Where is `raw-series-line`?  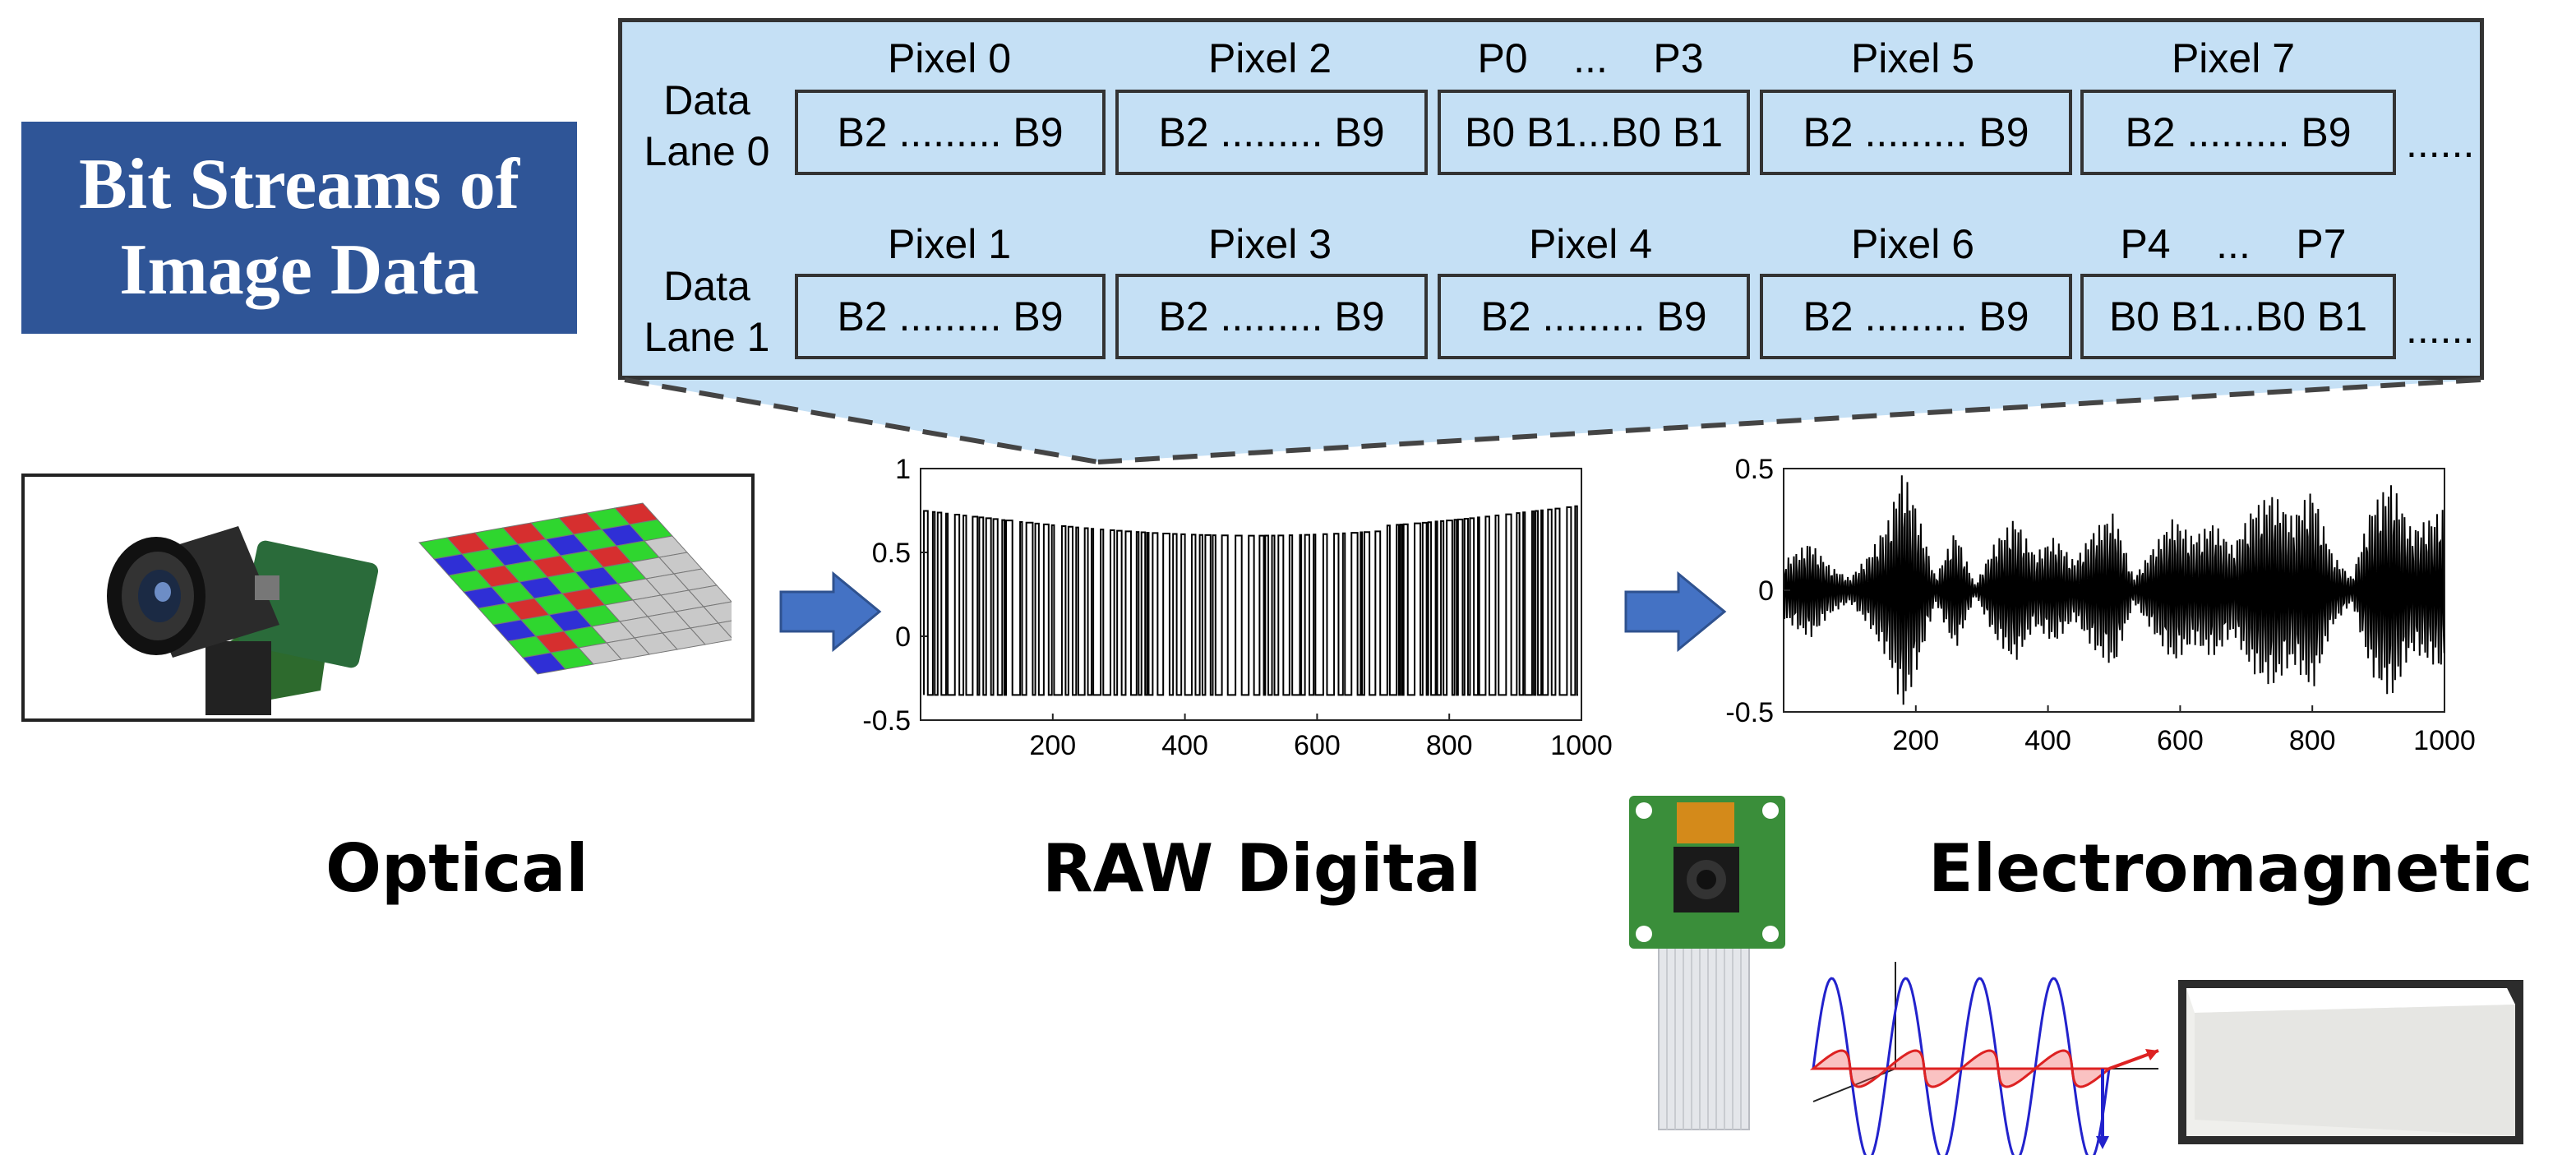 raw-series-line is located at coordinates (1250, 600).